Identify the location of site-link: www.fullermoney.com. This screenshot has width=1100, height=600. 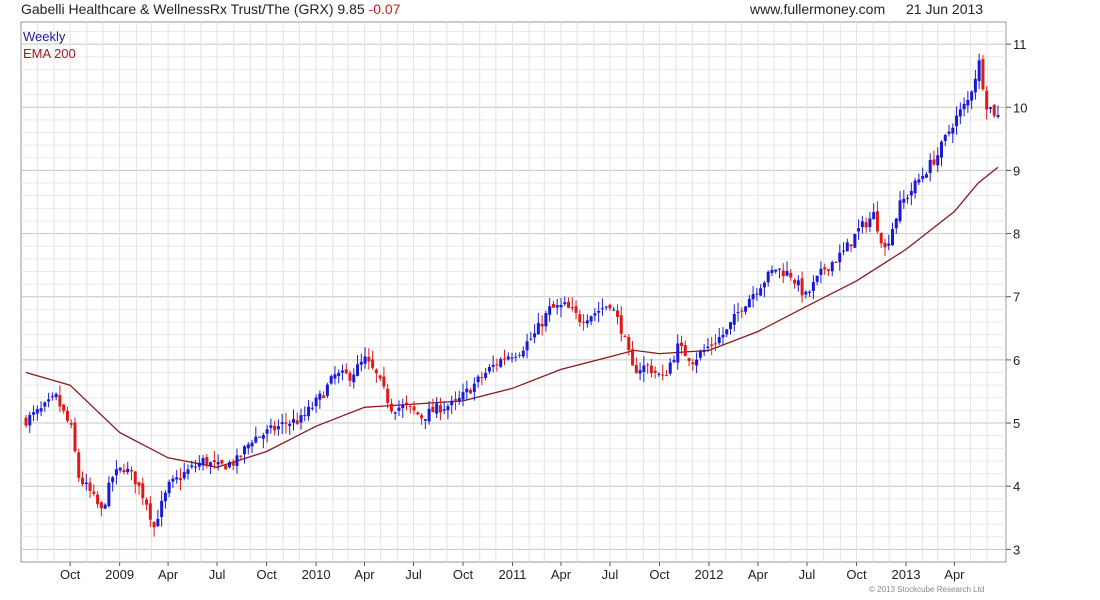
(818, 9).